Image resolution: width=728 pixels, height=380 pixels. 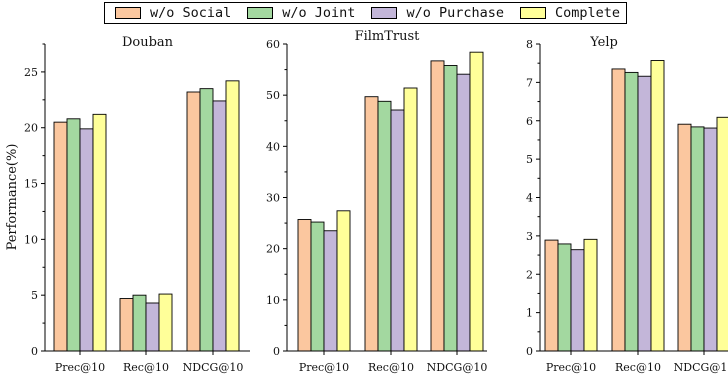 I want to click on chart-title: FilmTrust, so click(x=388, y=36).